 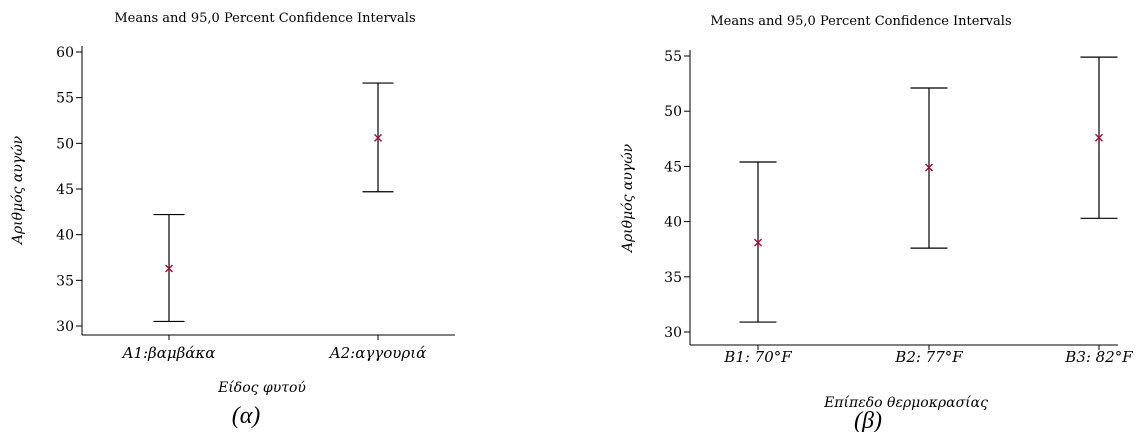 What do you see at coordinates (905, 402) in the screenshot?
I see `x-axis-label: Επίπεδο θερμοκρασίας` at bounding box center [905, 402].